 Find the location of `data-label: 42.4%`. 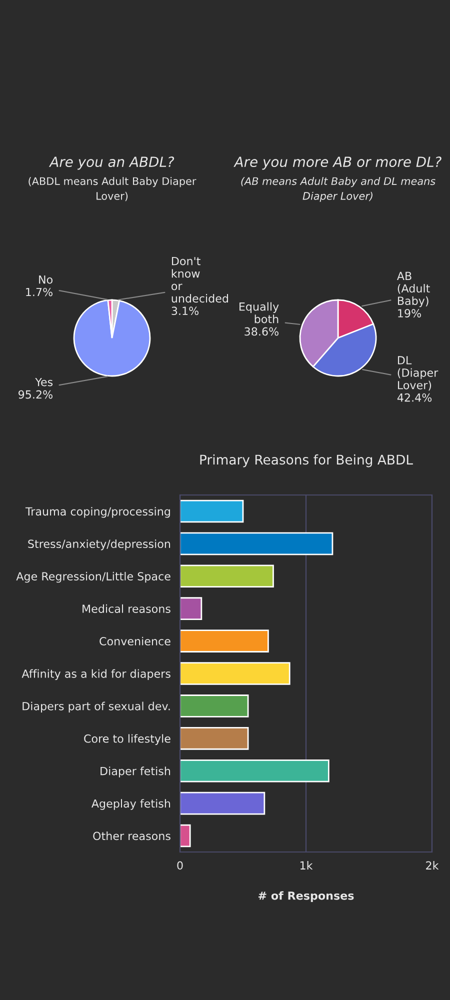

data-label: 42.4% is located at coordinates (414, 397).